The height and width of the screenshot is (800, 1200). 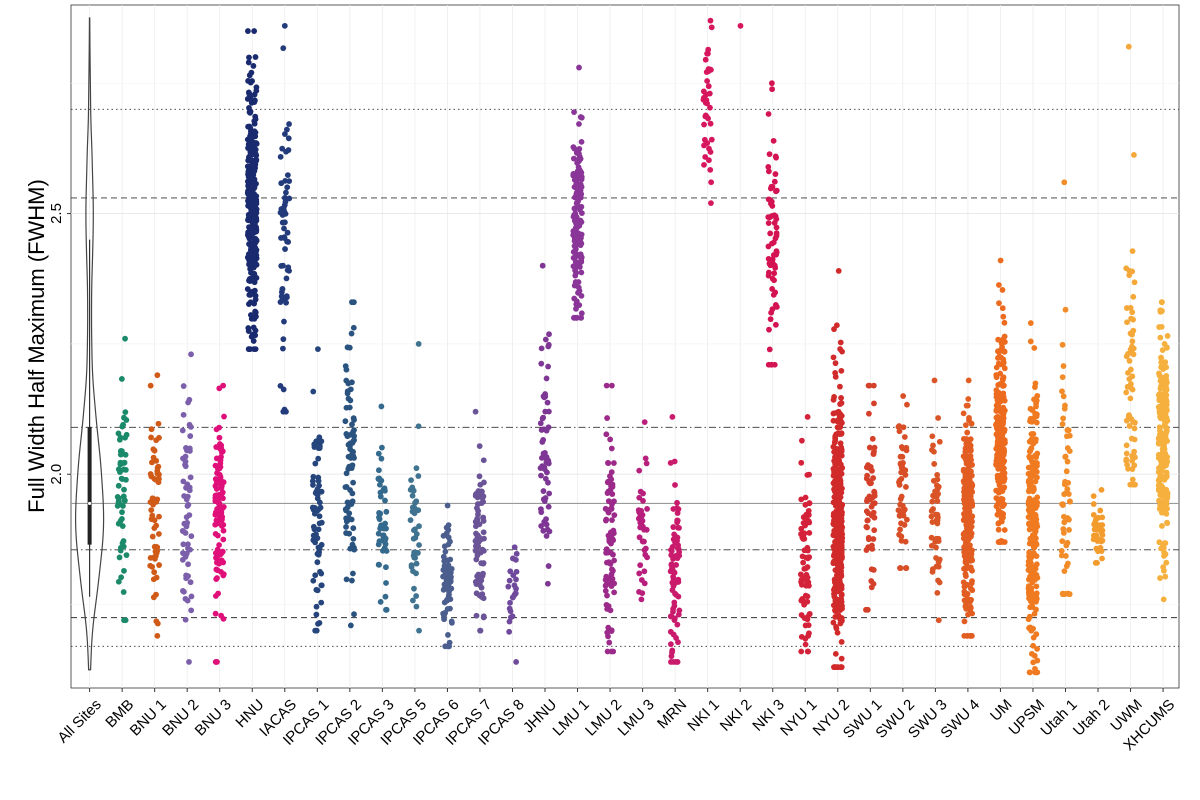 I want to click on y-tick-label: 2.5, so click(x=56, y=213).